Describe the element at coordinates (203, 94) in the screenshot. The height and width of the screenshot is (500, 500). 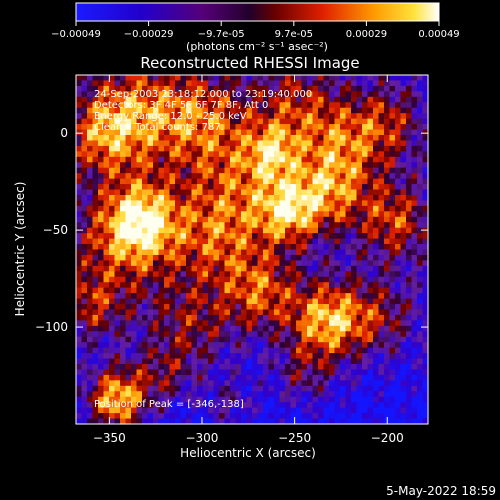
I see `annotation-time-range: 24-Sep-2003 23:18:12.000 to 23:19:40.000` at that location.